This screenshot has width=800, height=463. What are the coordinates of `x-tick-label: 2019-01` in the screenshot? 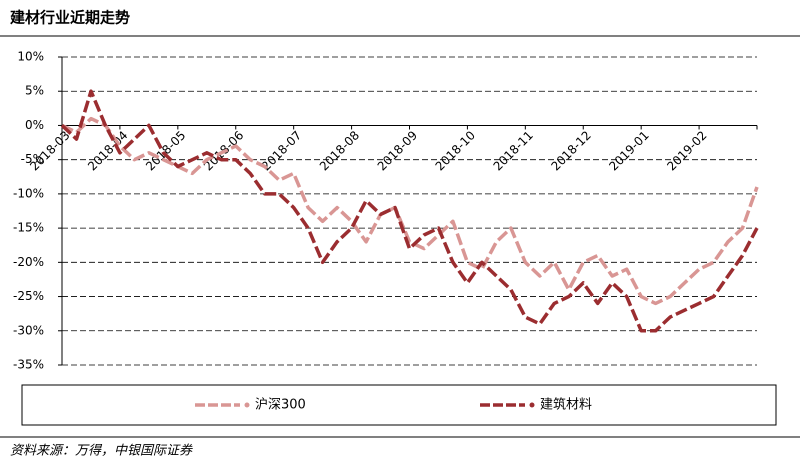 It's located at (628, 150).